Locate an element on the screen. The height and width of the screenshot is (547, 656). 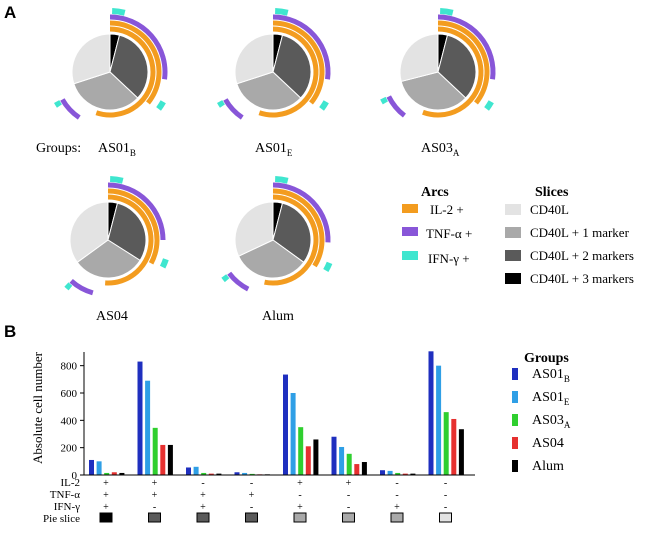
panel-b-label: B is located at coordinates (10, 331).